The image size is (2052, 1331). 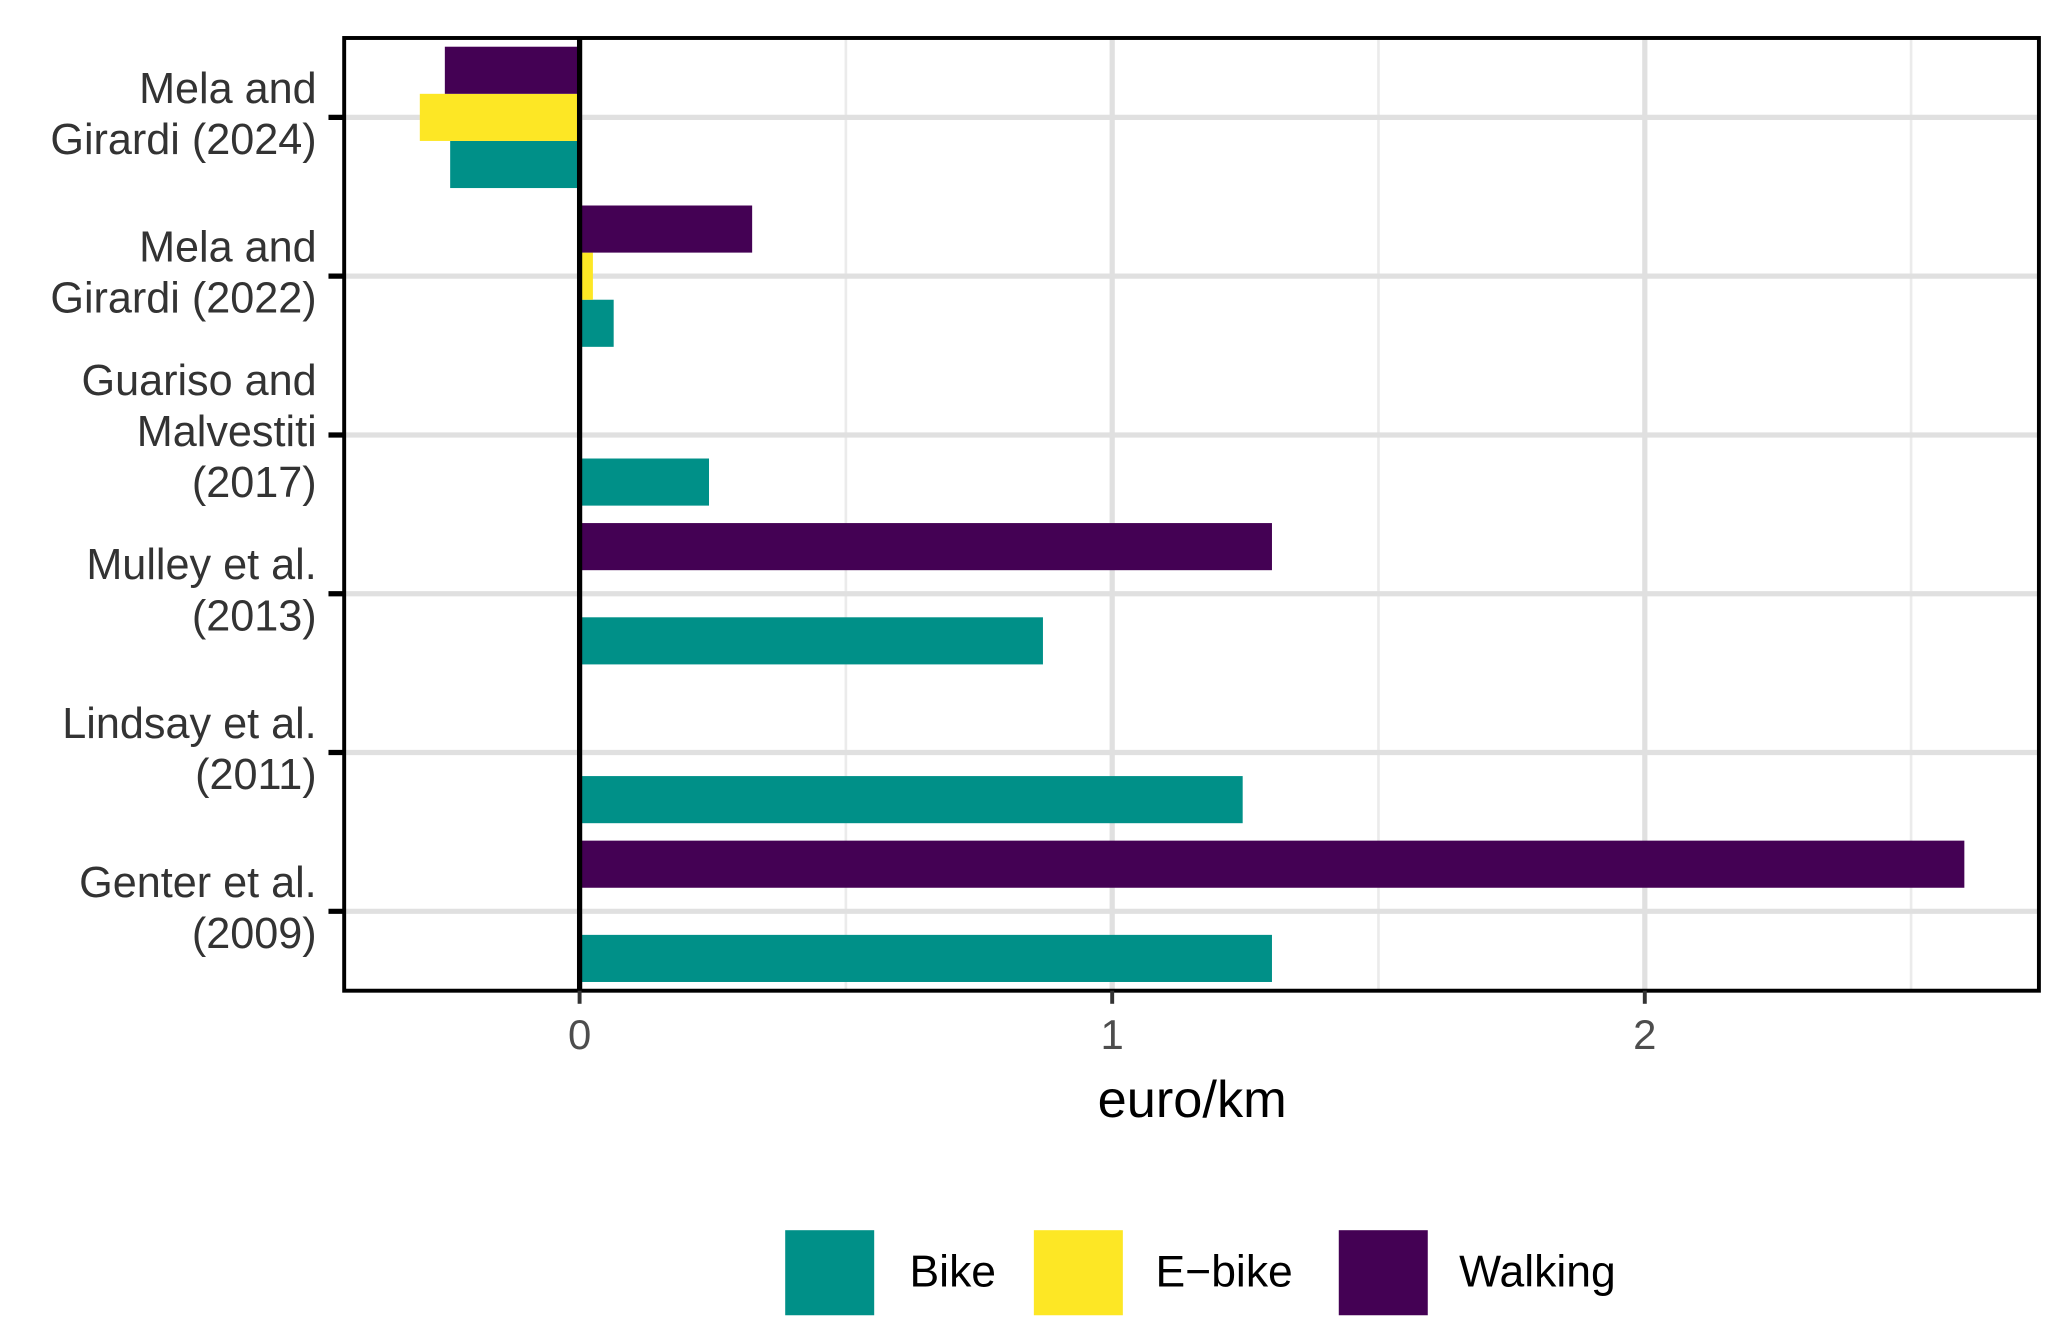 I want to click on y-tick-label: Mela and Girardi (2022), so click(x=183, y=273).